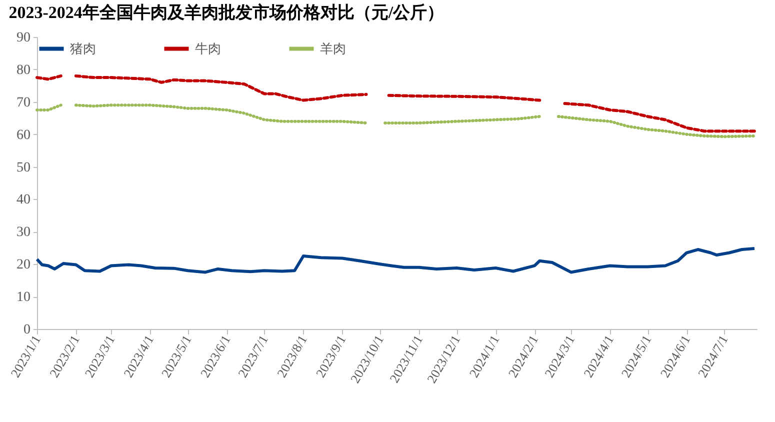 Image resolution: width=775 pixels, height=422 pixels. I want to click on legend-label: 羊肉, so click(333, 49).